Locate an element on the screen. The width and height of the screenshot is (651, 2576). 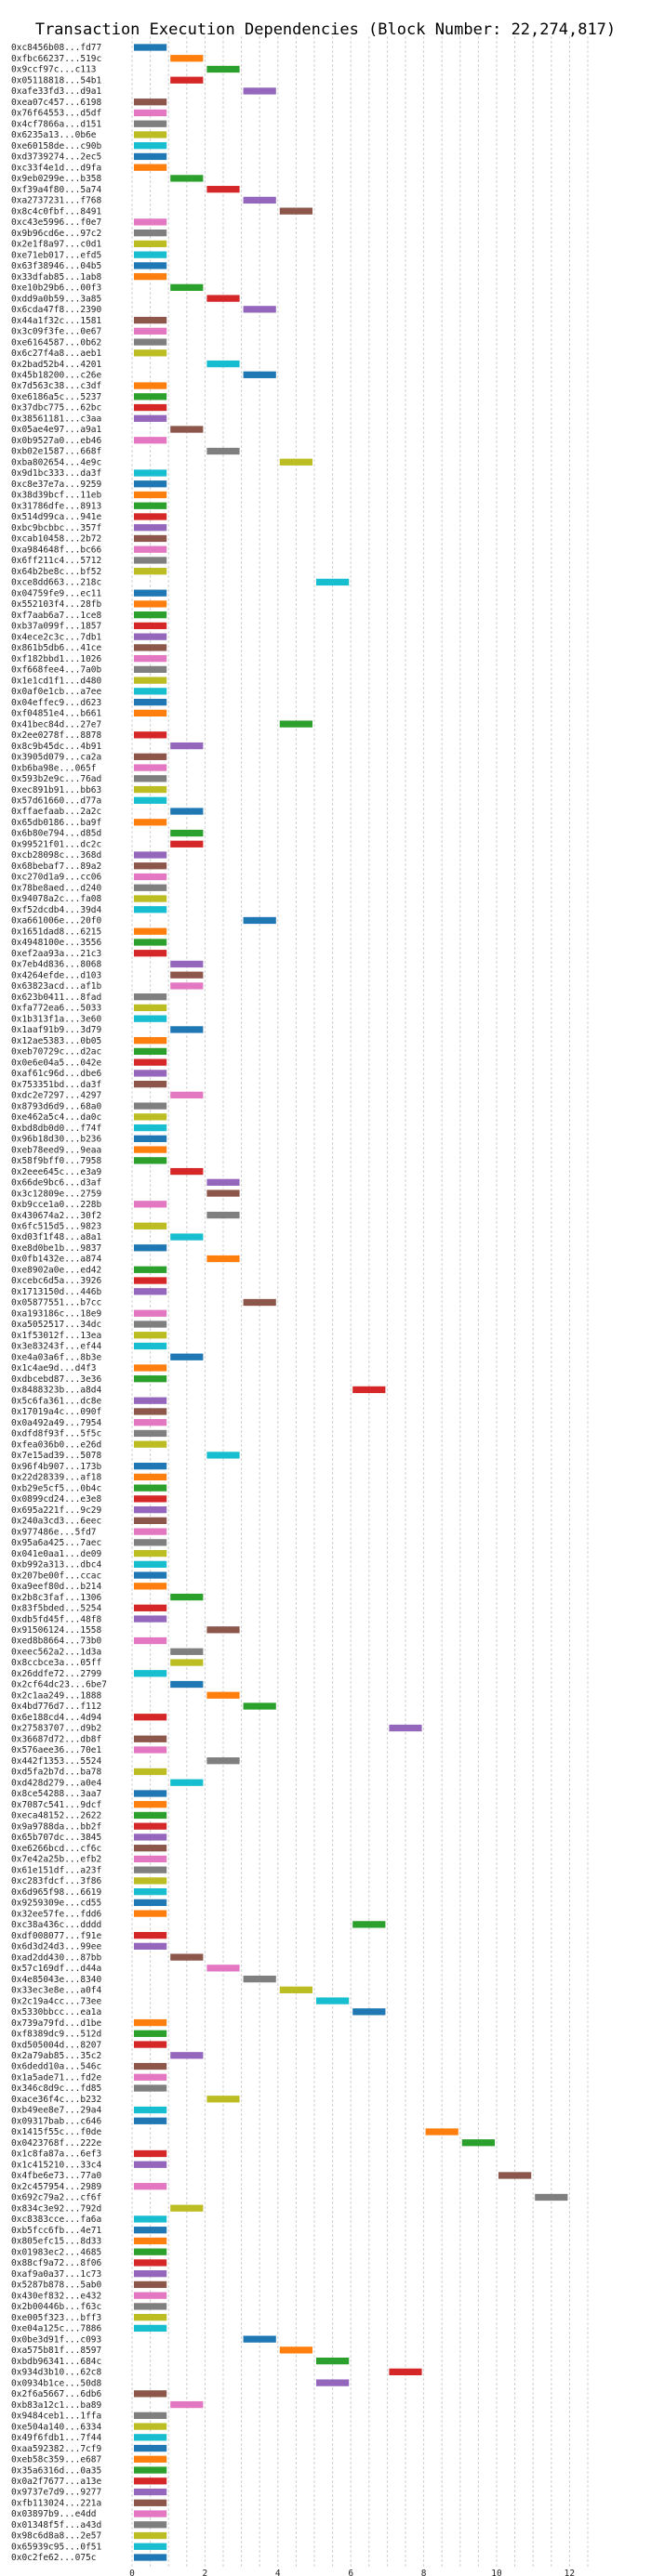
y-tick-label: 0xbdb96341...684c is located at coordinates (56, 2362).